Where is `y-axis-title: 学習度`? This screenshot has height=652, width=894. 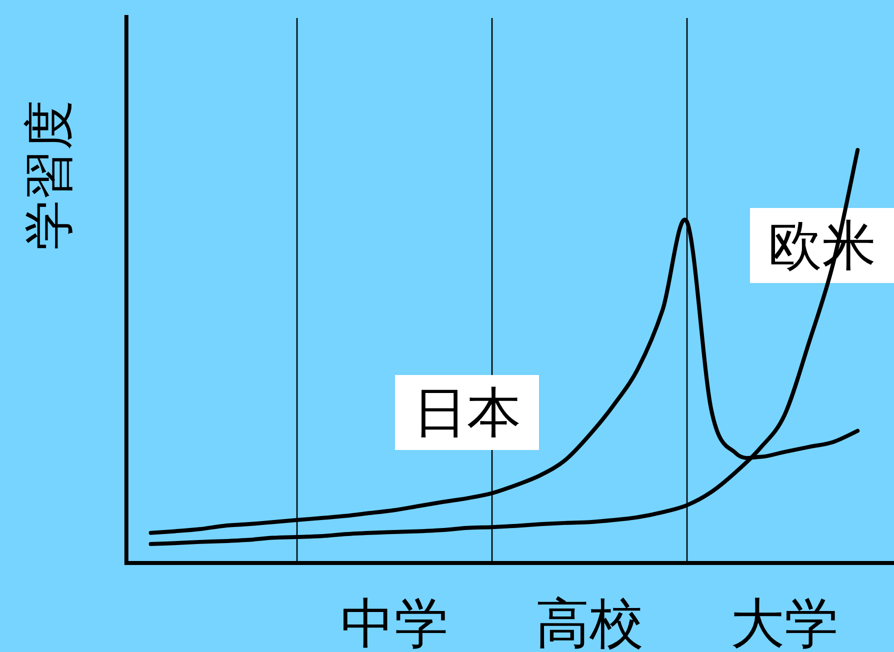 y-axis-title: 学習度 is located at coordinates (49, 175).